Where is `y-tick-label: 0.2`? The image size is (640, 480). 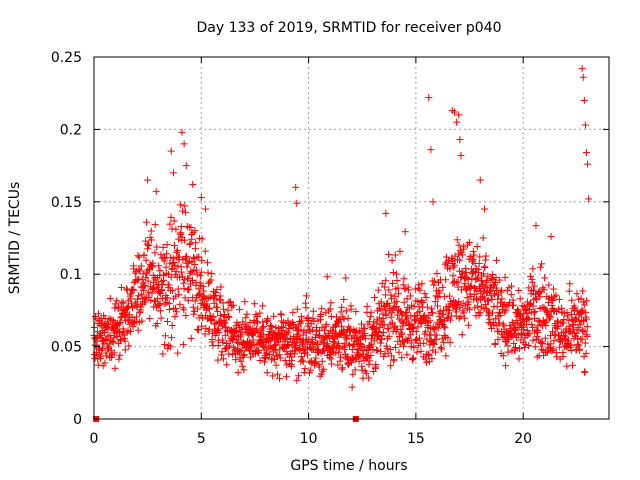
y-tick-label: 0.2 is located at coordinates (71, 130).